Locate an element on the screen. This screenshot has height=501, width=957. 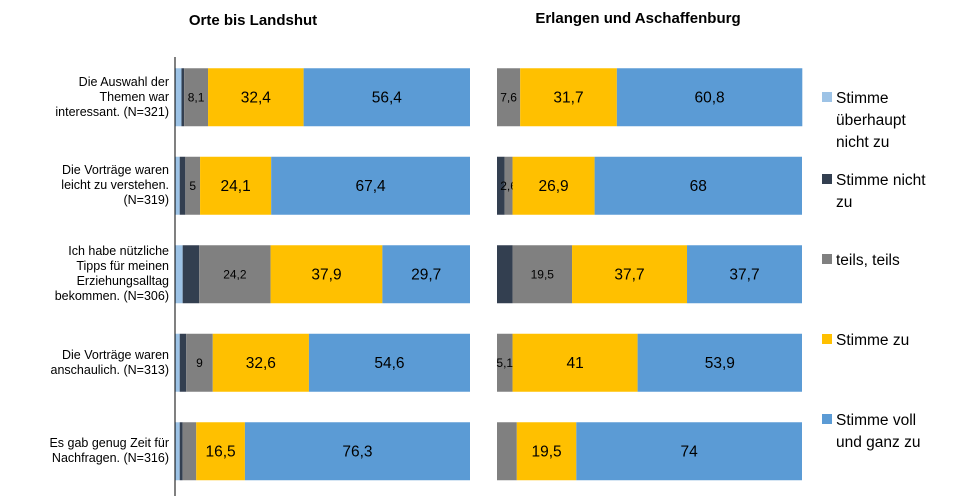
data-label: 54,6 is located at coordinates (389, 363).